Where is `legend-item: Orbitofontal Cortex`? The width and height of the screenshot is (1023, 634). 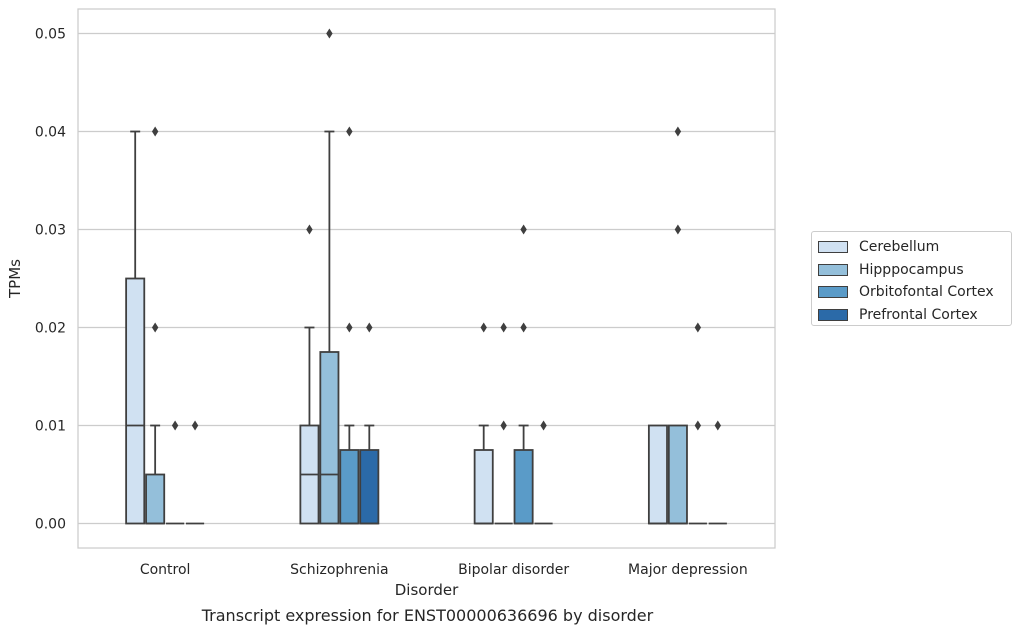 legend-item: Orbitofontal Cortex is located at coordinates (914, 292).